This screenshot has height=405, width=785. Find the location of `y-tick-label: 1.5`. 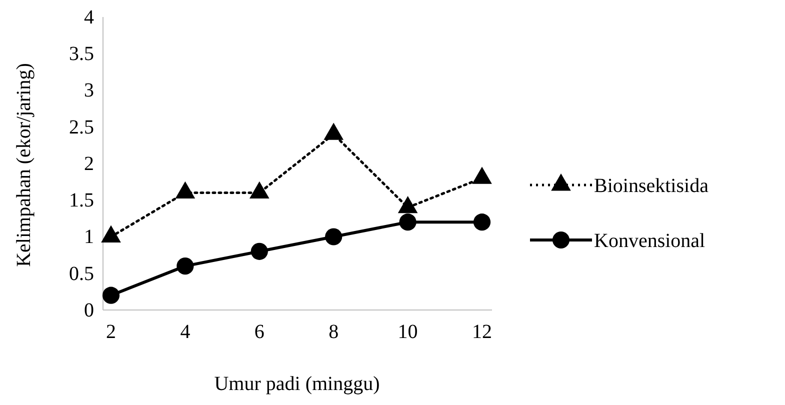

y-tick-label: 1.5 is located at coordinates (81, 201).